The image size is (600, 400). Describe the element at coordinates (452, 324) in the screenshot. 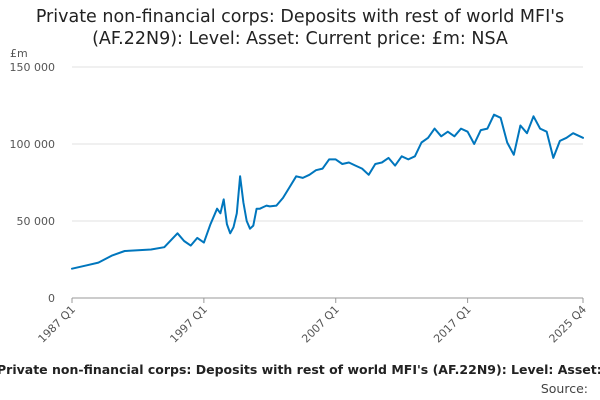

I see `x-tick-label: 2017 Q1` at that location.